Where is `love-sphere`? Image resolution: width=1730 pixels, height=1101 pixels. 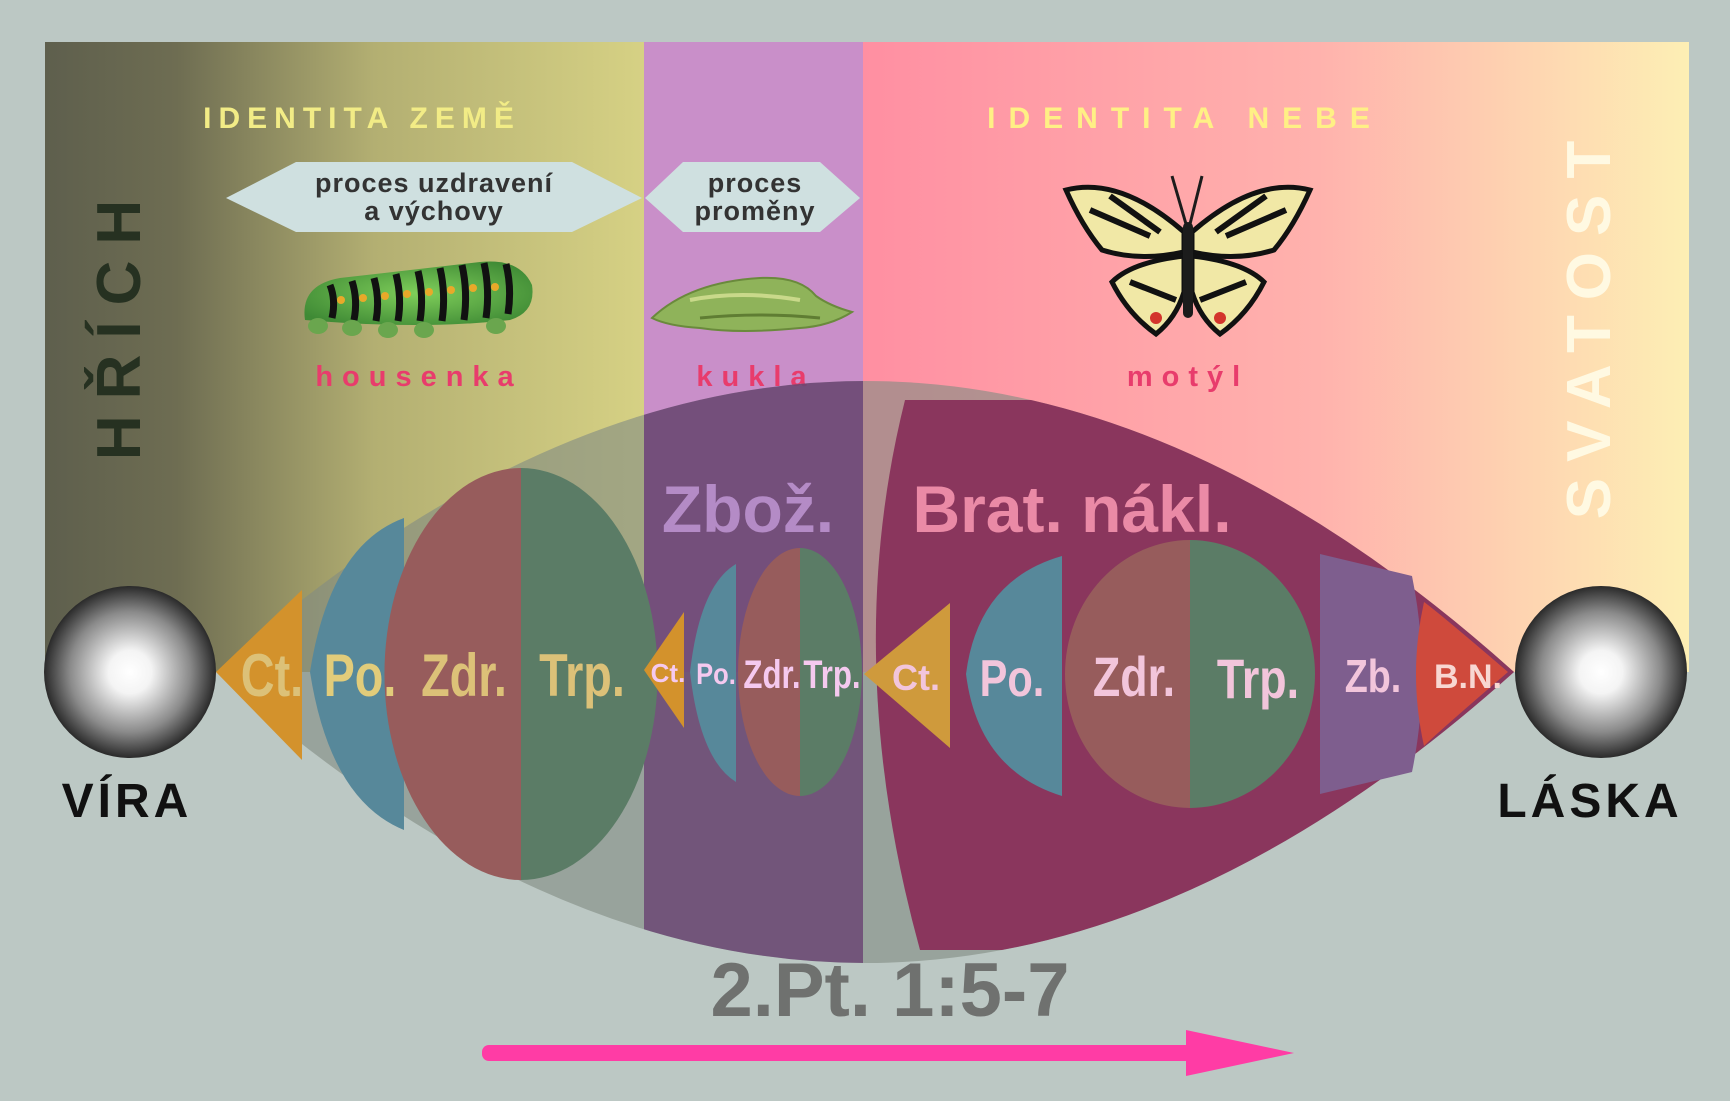
love-sphere is located at coordinates (1601, 672).